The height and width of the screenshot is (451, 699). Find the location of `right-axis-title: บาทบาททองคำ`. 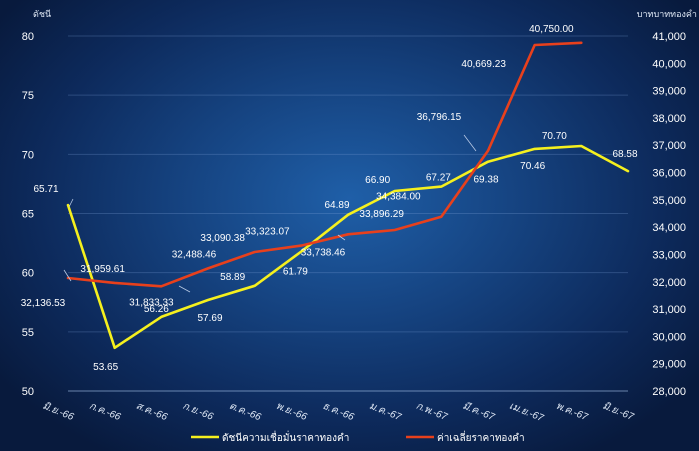

right-axis-title: บาทบาททองคำ is located at coordinates (667, 14).